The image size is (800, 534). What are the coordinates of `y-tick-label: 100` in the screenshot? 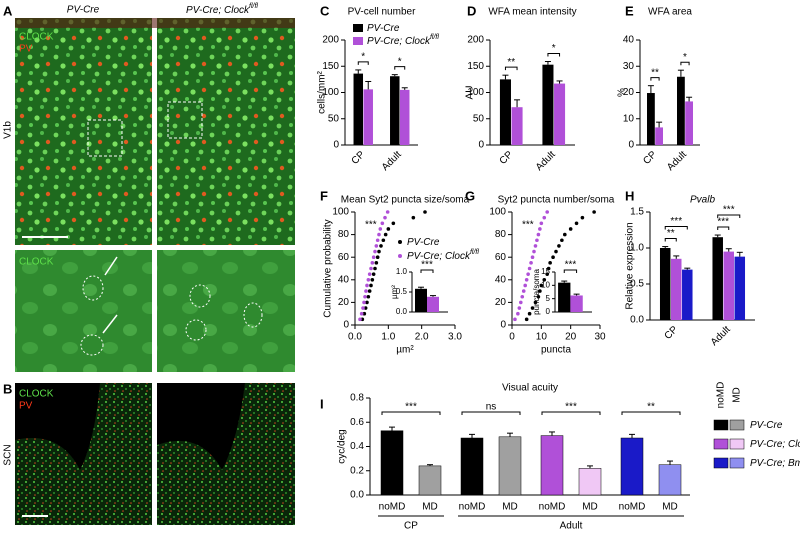 It's located at (340, 212).